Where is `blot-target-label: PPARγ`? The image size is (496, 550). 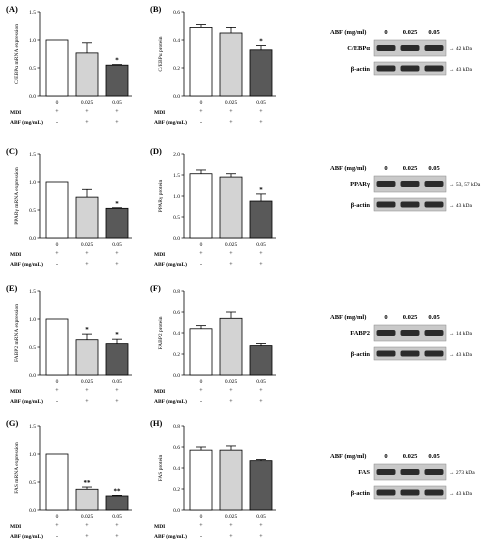
blot-target-label: PPARγ is located at coordinates (360, 184).